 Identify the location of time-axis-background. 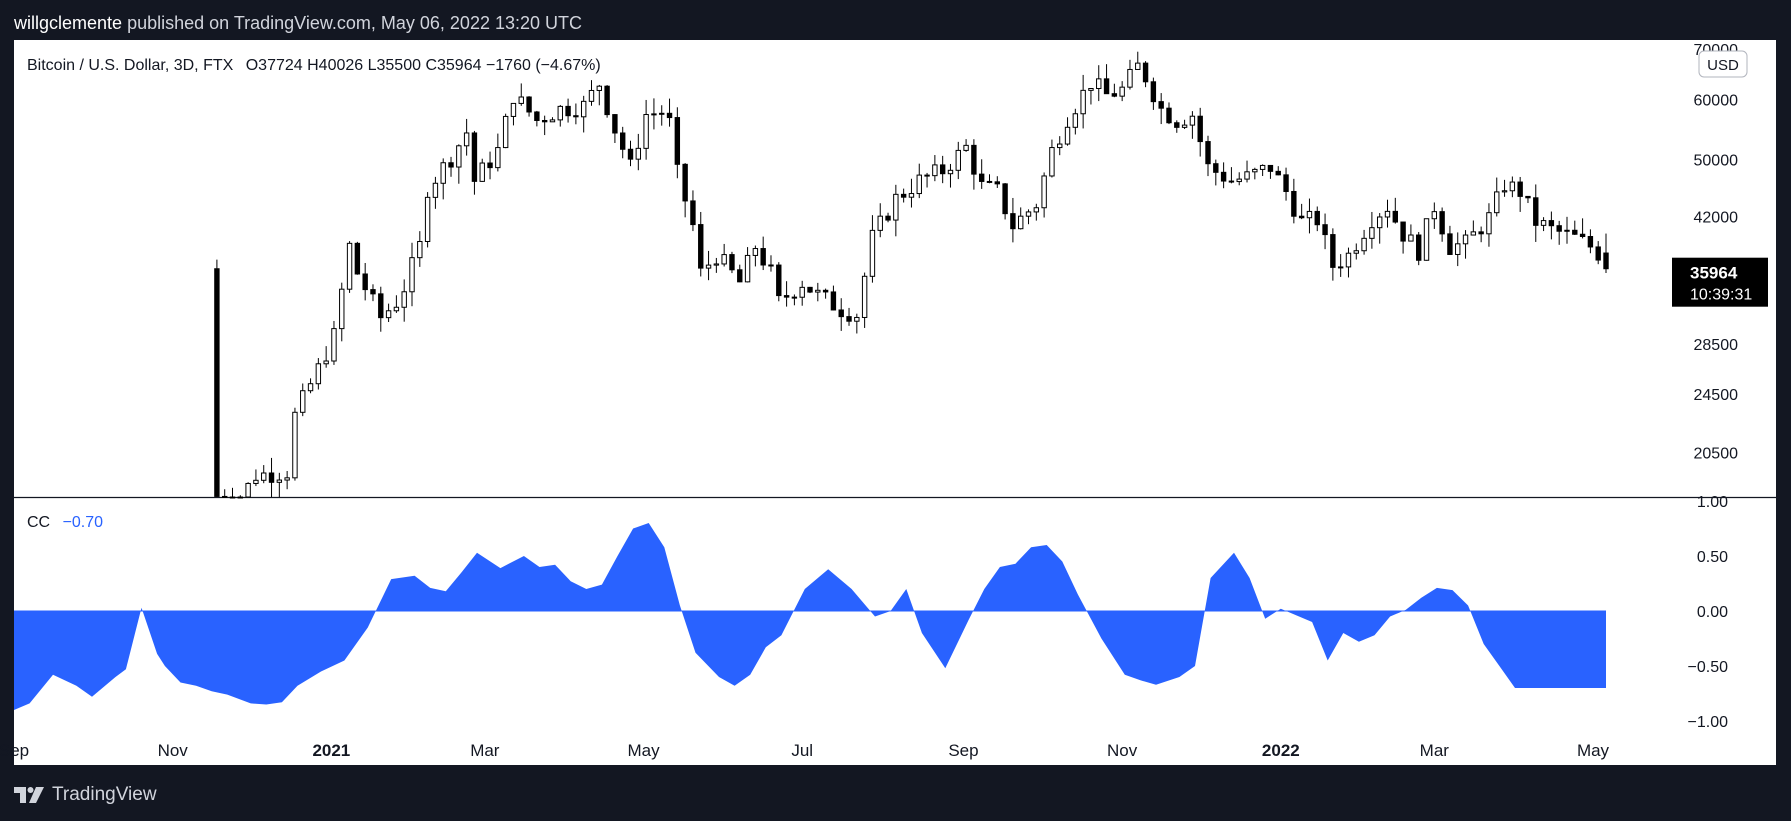
(895, 744).